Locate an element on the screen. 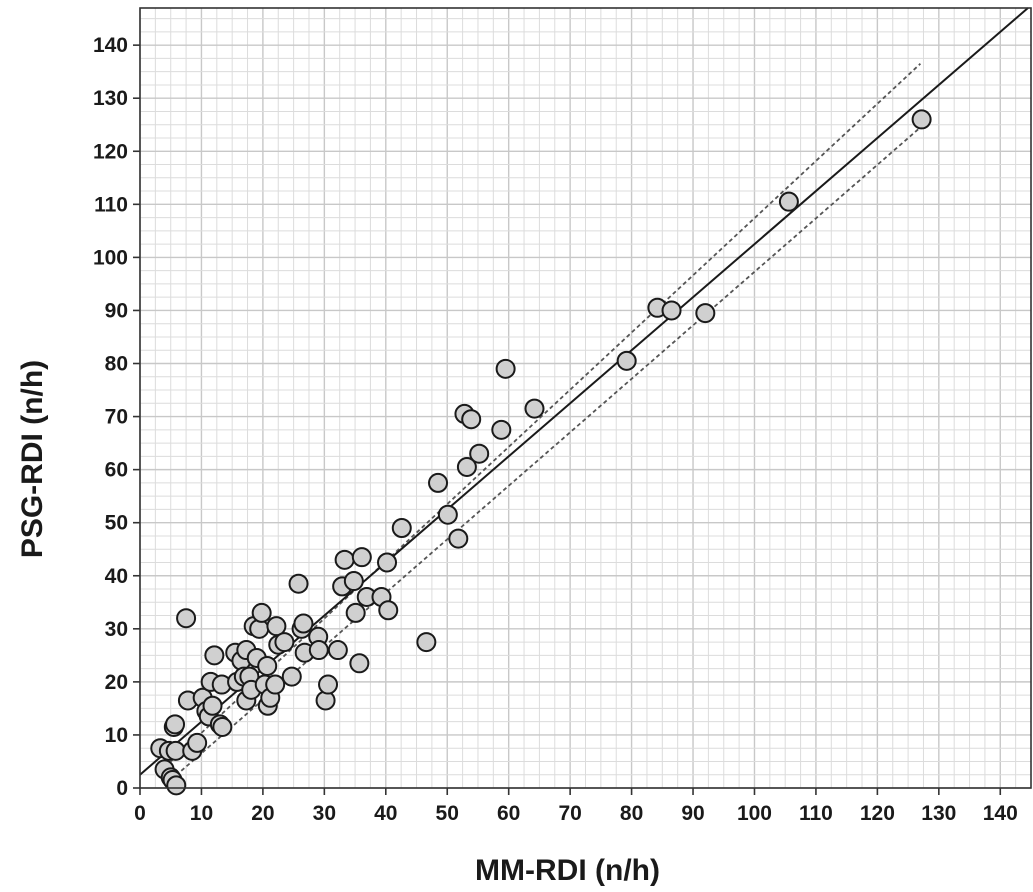 Image resolution: width=1033 pixels, height=892 pixels. y-tick-label: 70 is located at coordinates (116, 417).